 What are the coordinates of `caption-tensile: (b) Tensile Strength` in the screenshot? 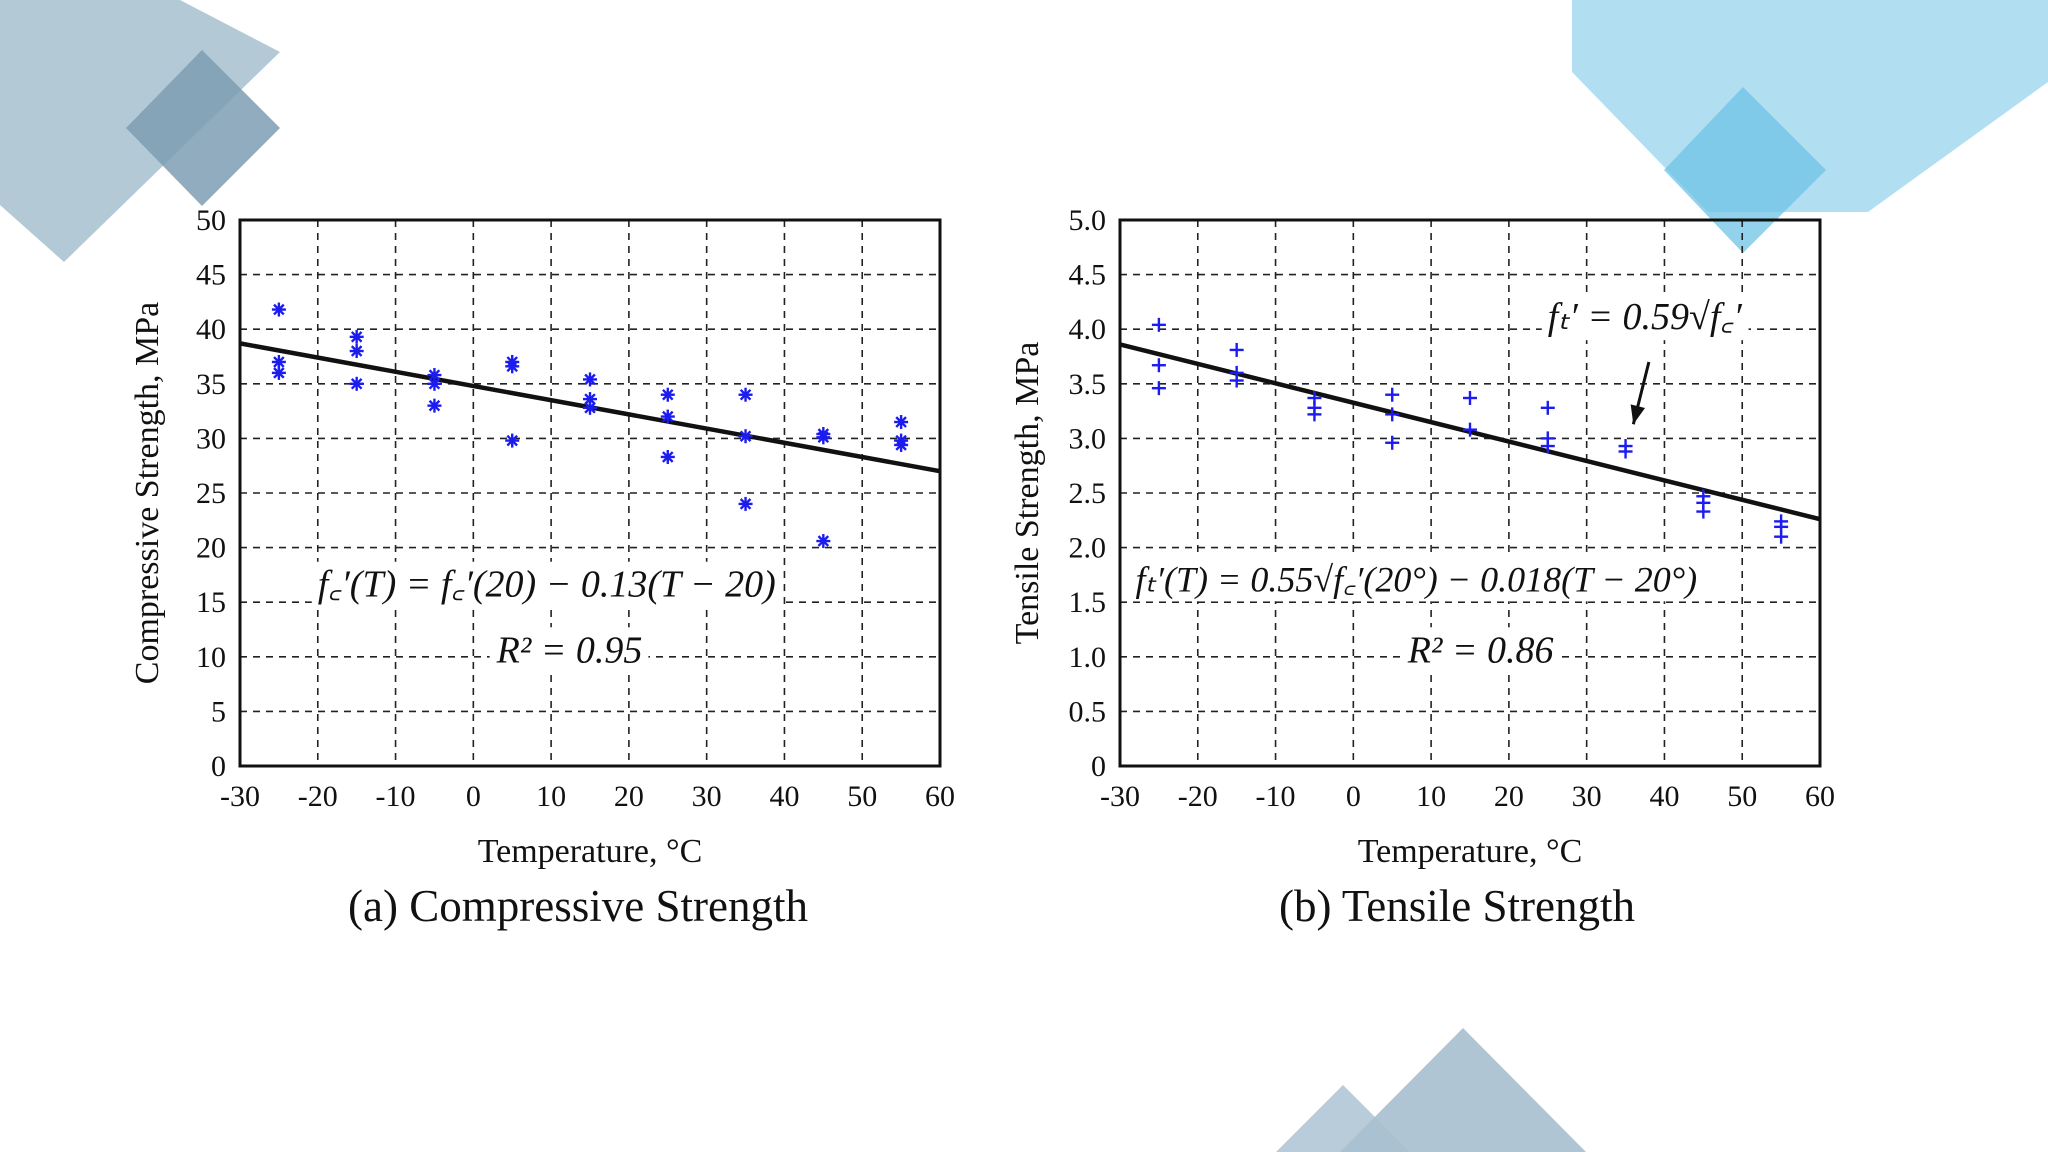 It's located at (1457, 906).